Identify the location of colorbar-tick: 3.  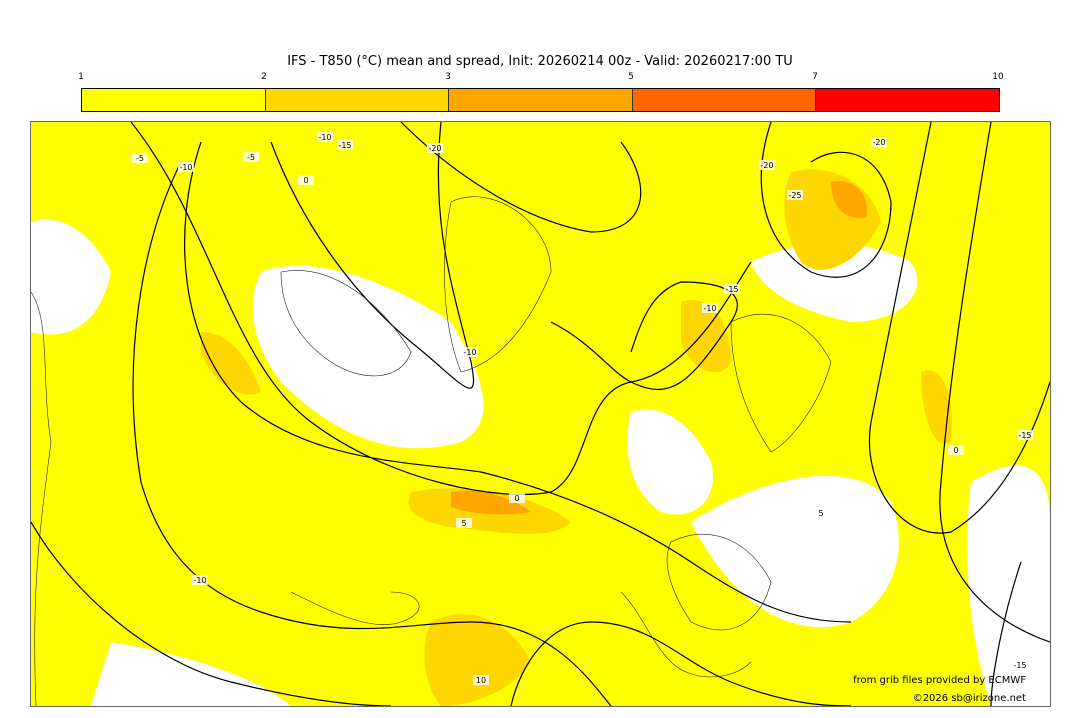
(448, 77).